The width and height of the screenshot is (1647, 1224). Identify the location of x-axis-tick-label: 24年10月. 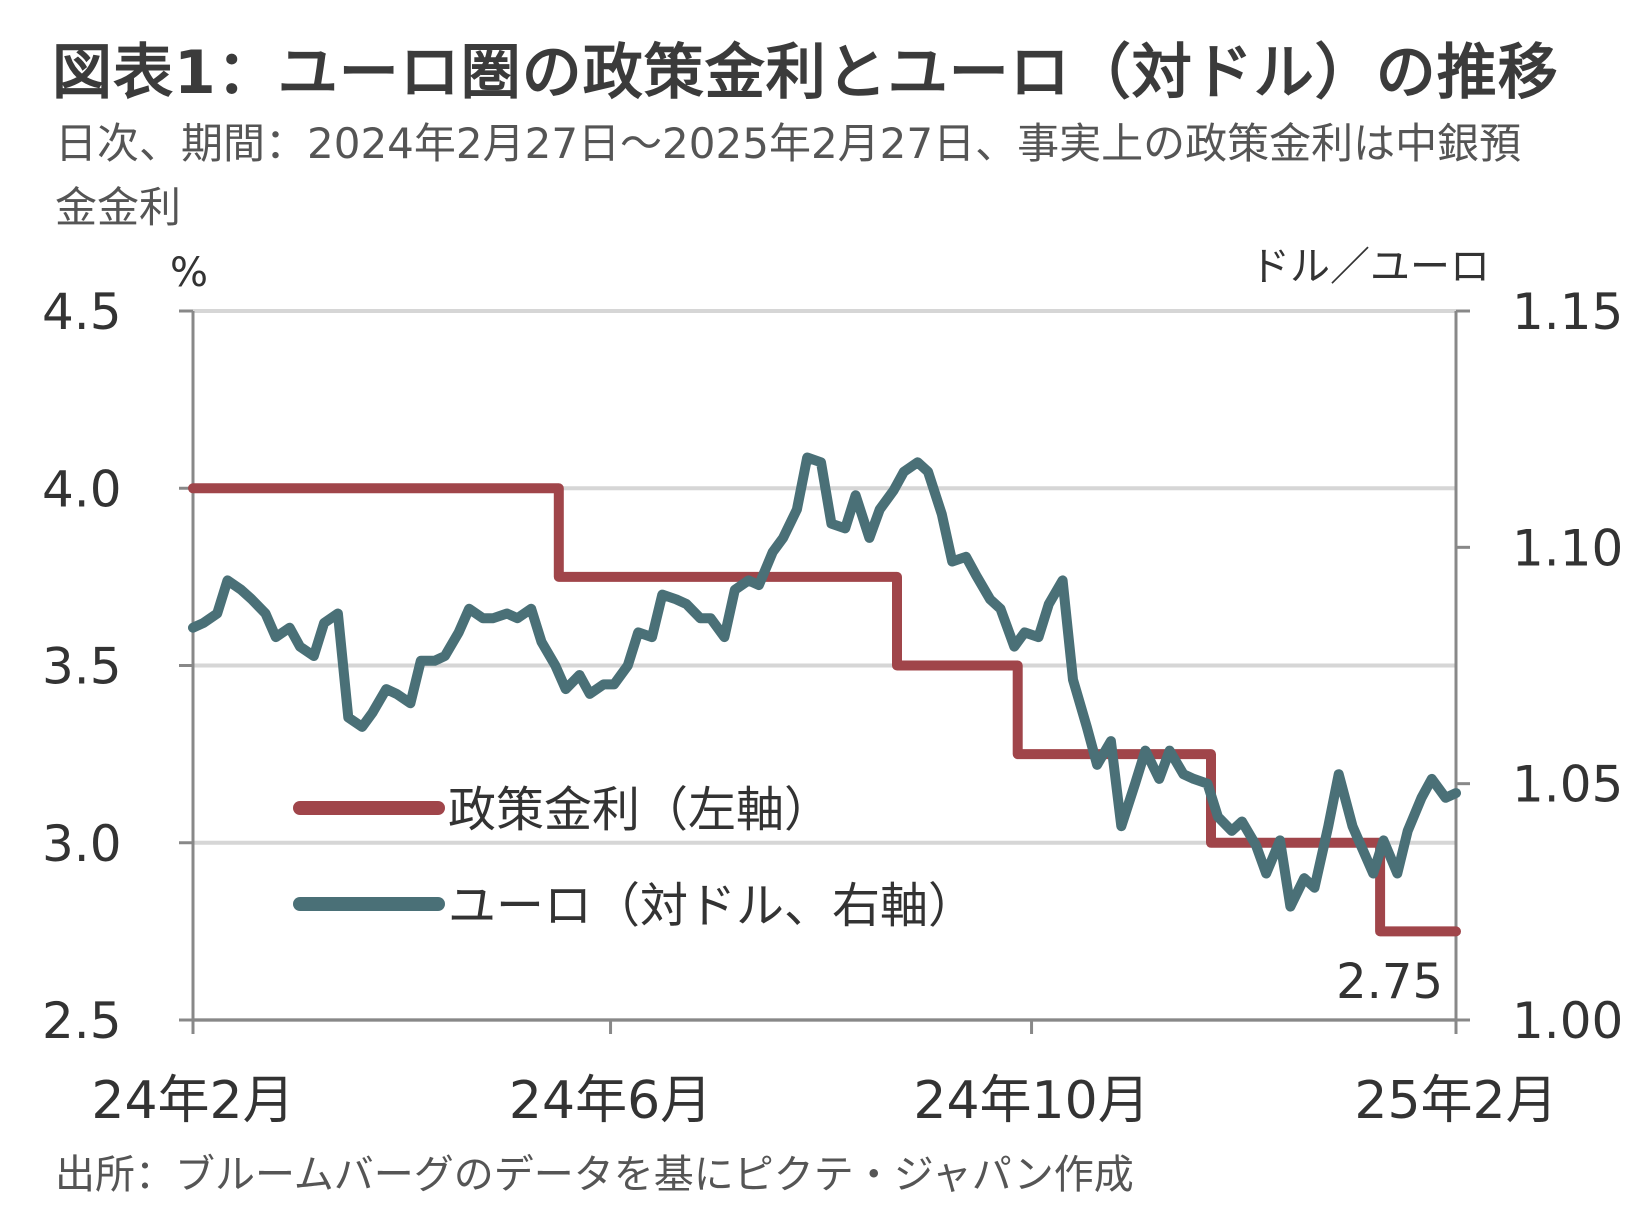
(1031, 1101).